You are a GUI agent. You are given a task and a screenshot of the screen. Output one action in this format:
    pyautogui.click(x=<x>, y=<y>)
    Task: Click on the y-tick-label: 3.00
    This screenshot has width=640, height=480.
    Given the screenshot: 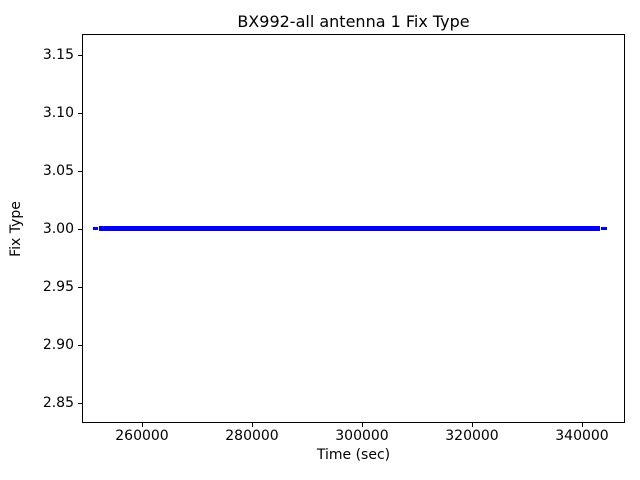 What is the action you would take?
    pyautogui.click(x=58, y=229)
    